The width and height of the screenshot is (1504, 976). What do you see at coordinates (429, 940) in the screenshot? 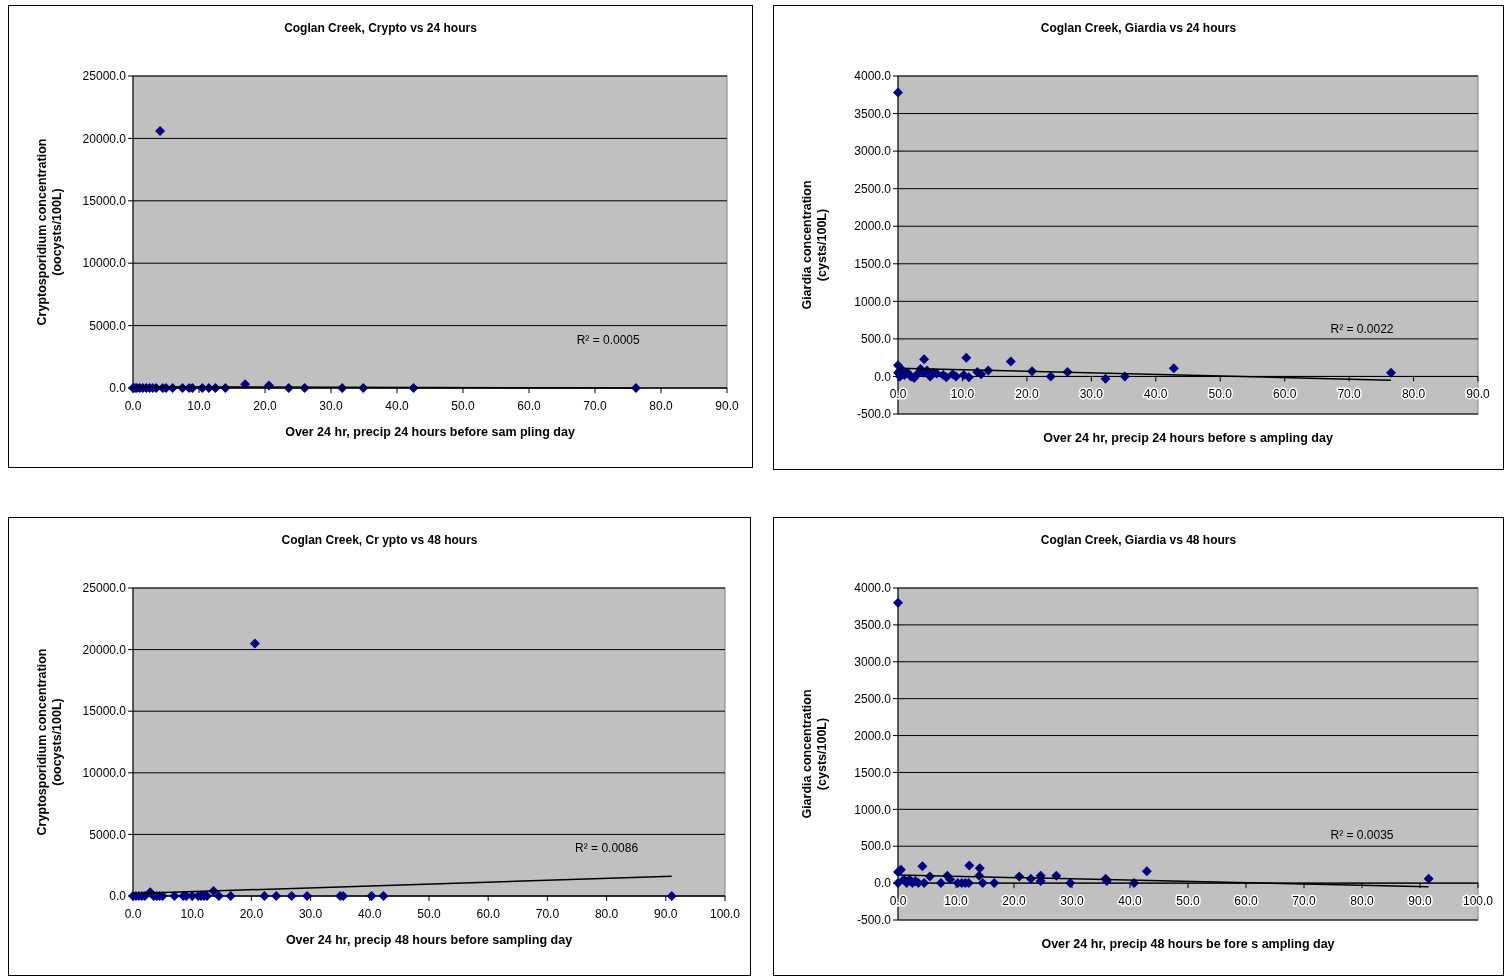
I see `x-axis-title: Over 24 hr, precip 48 hours before sampling day` at bounding box center [429, 940].